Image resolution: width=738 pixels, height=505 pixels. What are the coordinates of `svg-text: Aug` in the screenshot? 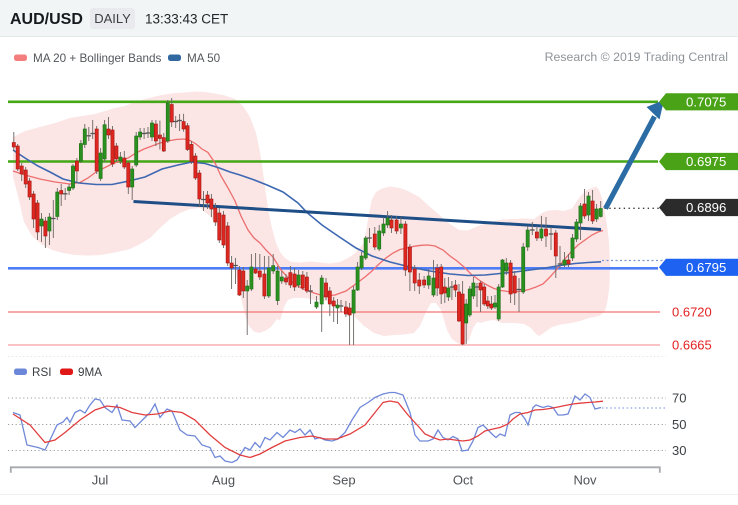 It's located at (223, 480).